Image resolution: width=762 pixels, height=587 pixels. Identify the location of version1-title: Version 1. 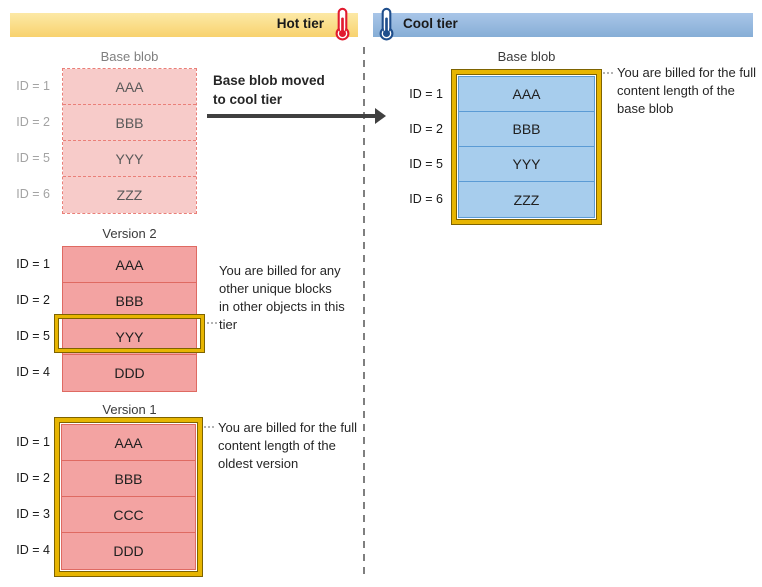
(129, 409).